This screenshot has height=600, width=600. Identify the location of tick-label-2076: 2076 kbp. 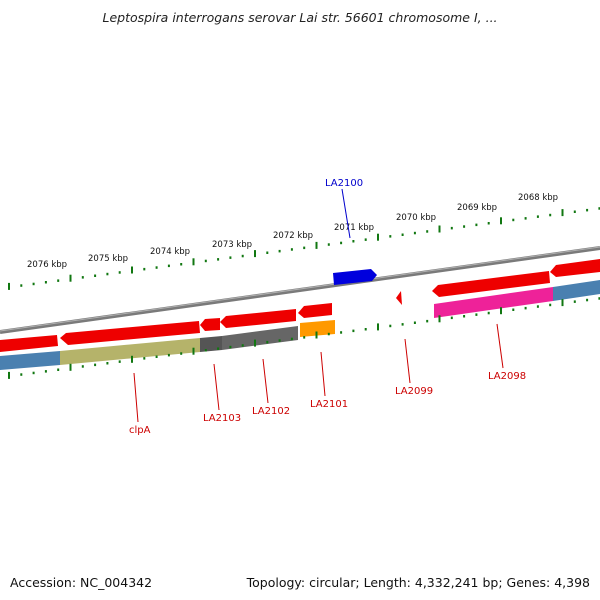
(47, 265).